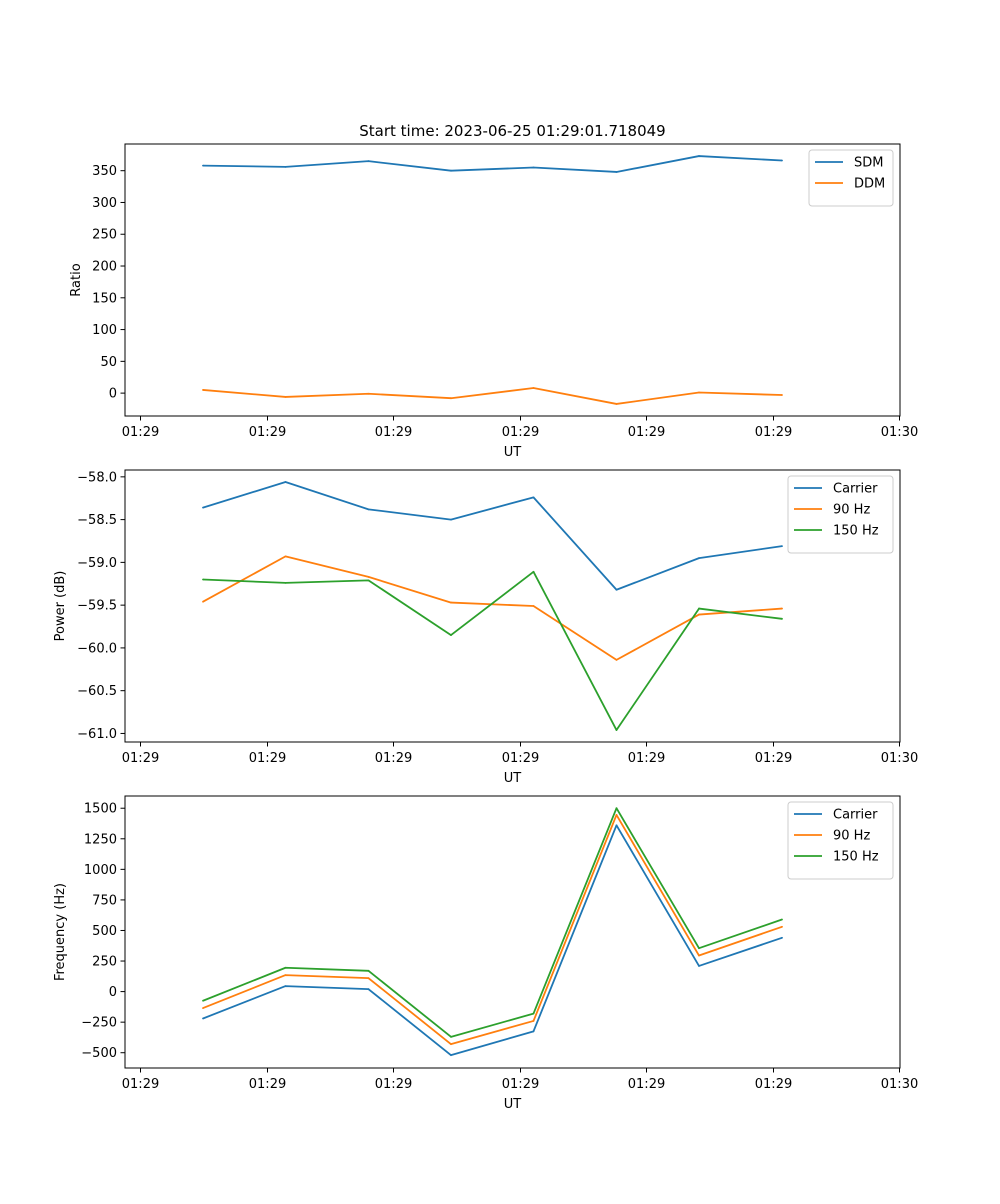 The image size is (1000, 1204). What do you see at coordinates (99, 1023) in the screenshot?
I see `y-tick-label: −250` at bounding box center [99, 1023].